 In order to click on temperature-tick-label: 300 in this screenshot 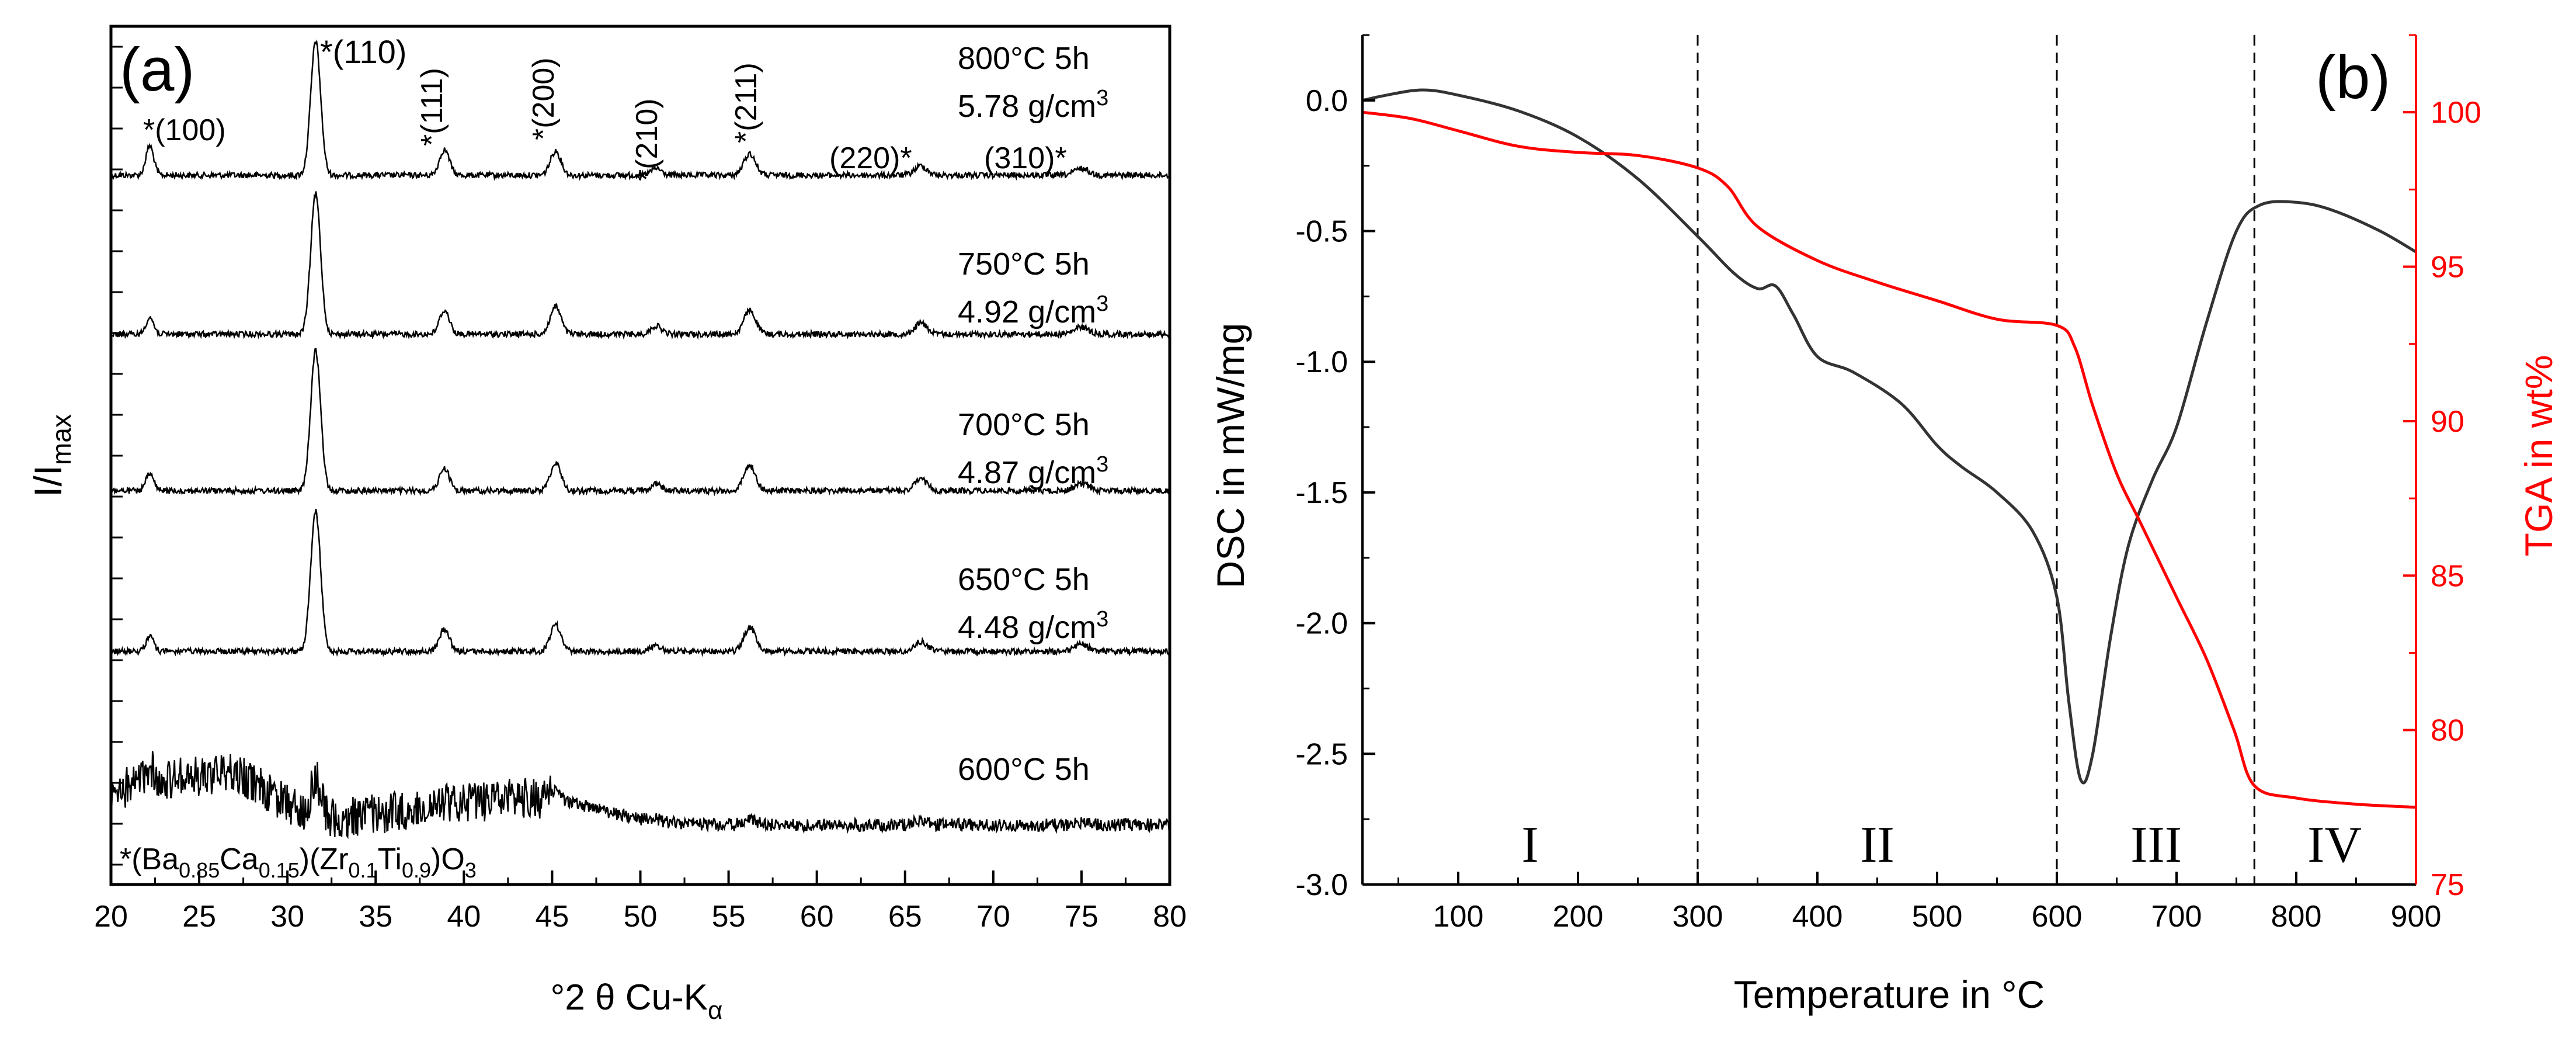, I will do `click(1698, 917)`.